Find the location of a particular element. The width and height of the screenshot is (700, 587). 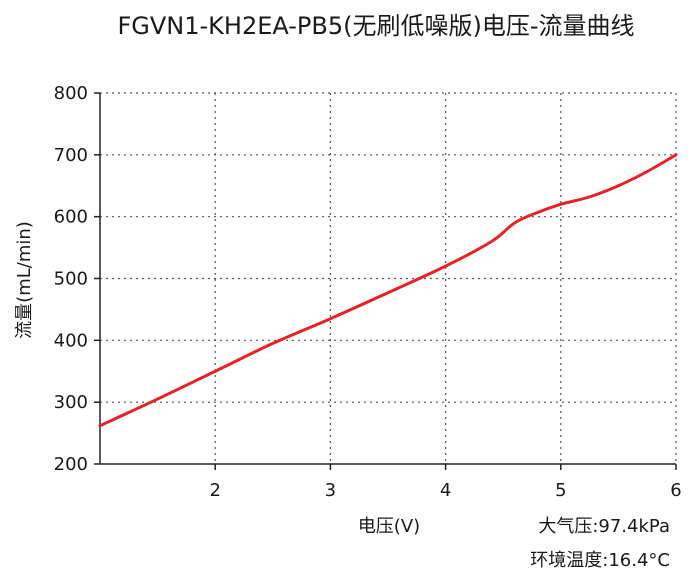

y-tick-label: 500 is located at coordinates (71, 279).